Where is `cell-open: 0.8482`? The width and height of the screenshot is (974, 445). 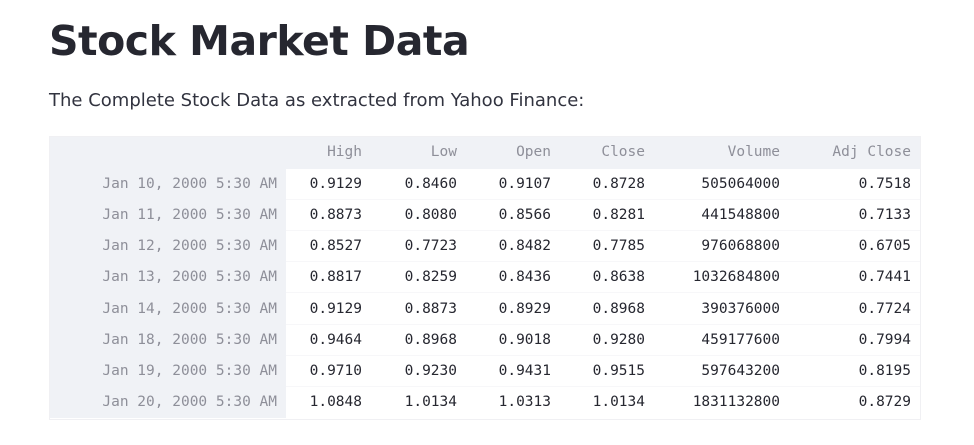 cell-open: 0.8482 is located at coordinates (513, 246).